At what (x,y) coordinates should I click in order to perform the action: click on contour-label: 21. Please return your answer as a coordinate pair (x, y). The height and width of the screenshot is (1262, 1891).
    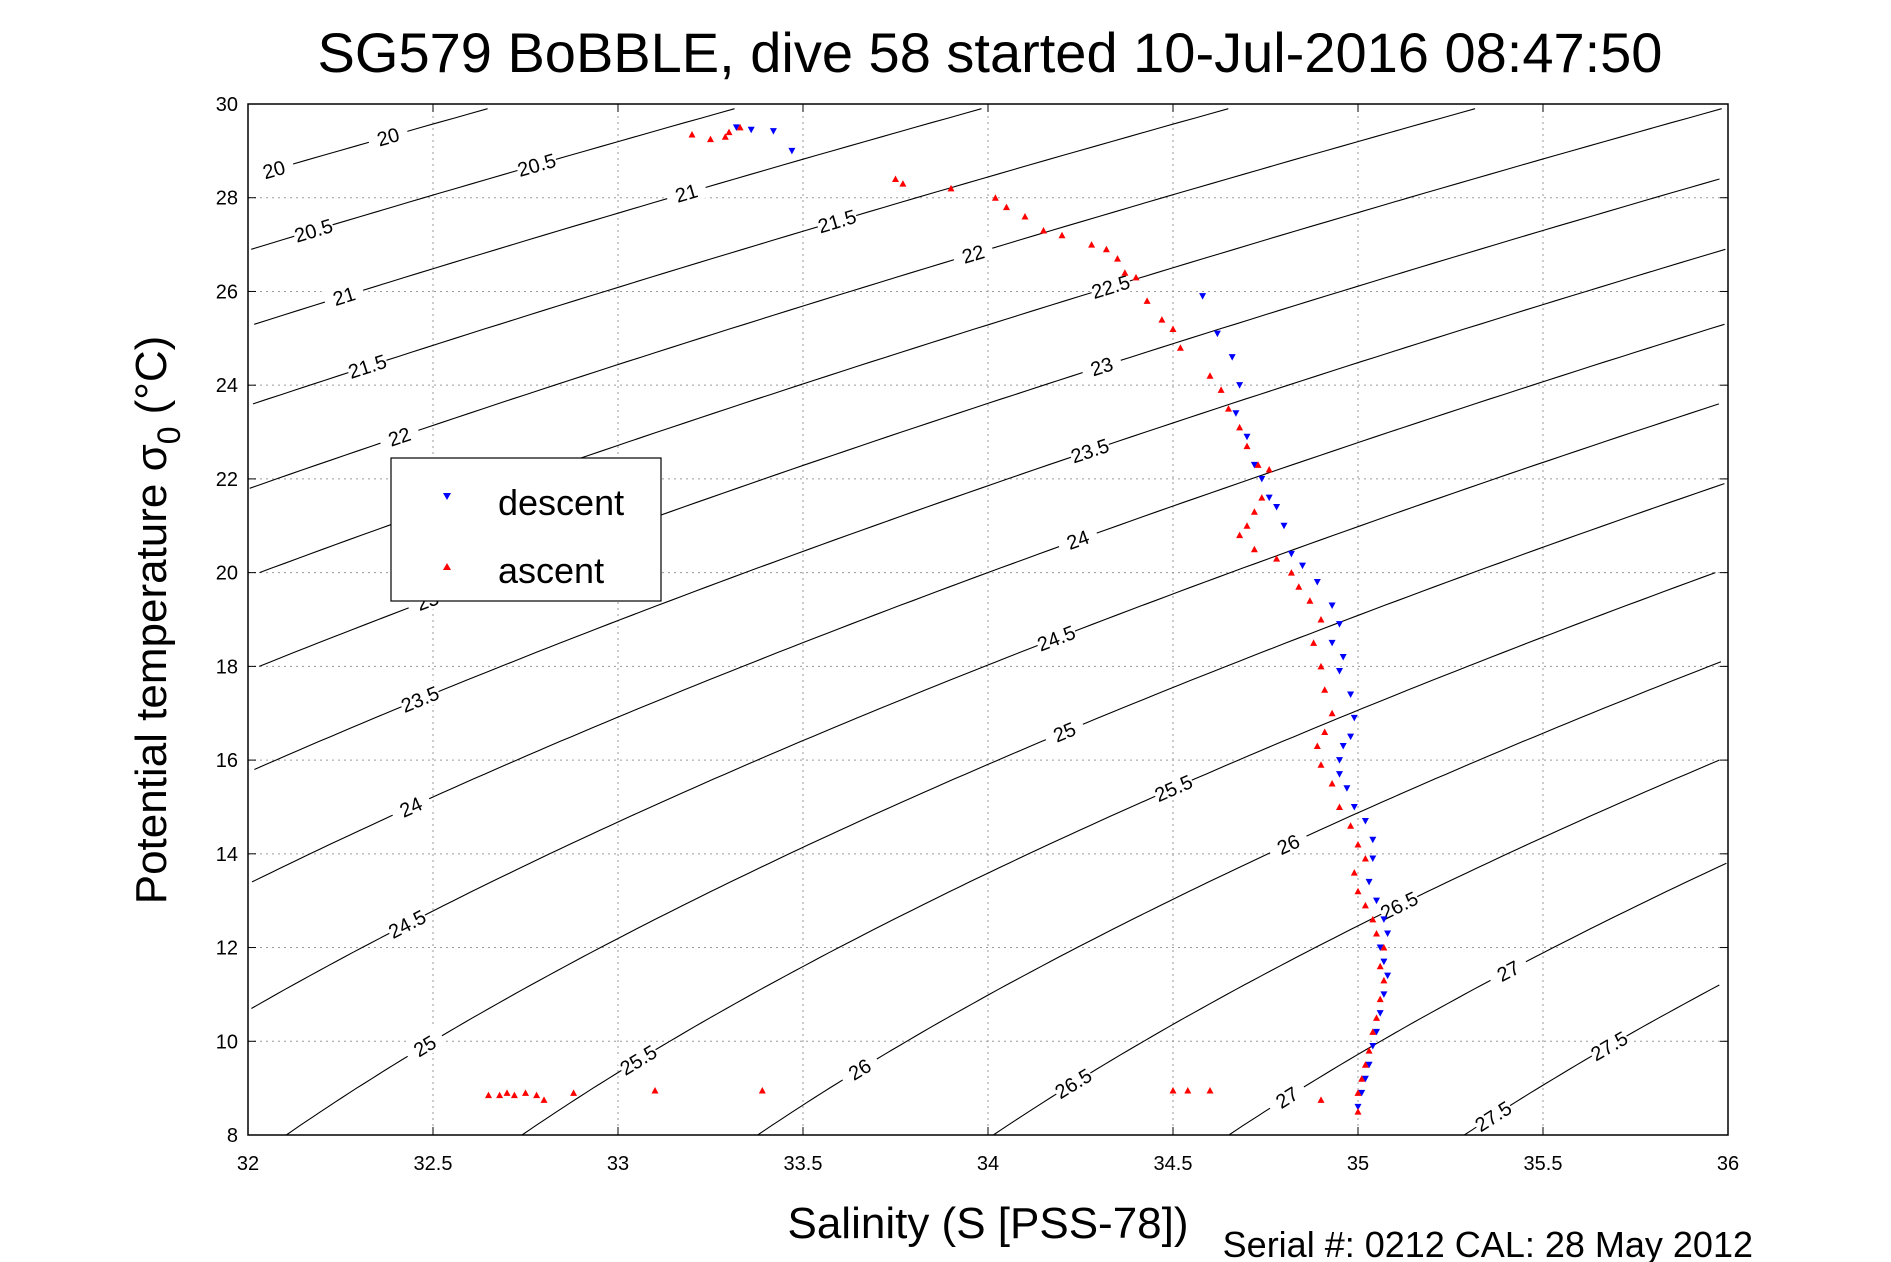
    Looking at the image, I should click on (686, 192).